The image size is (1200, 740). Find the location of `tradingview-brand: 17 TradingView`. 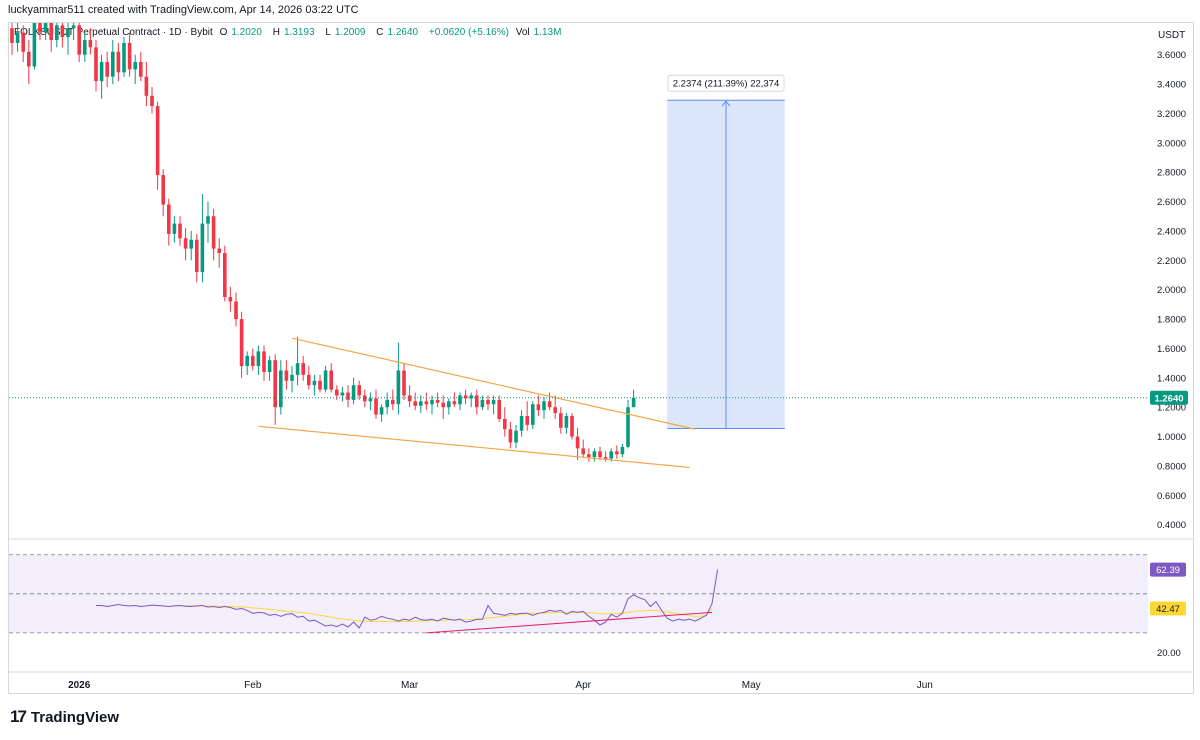

tradingview-brand: 17 TradingView is located at coordinates (64, 717).